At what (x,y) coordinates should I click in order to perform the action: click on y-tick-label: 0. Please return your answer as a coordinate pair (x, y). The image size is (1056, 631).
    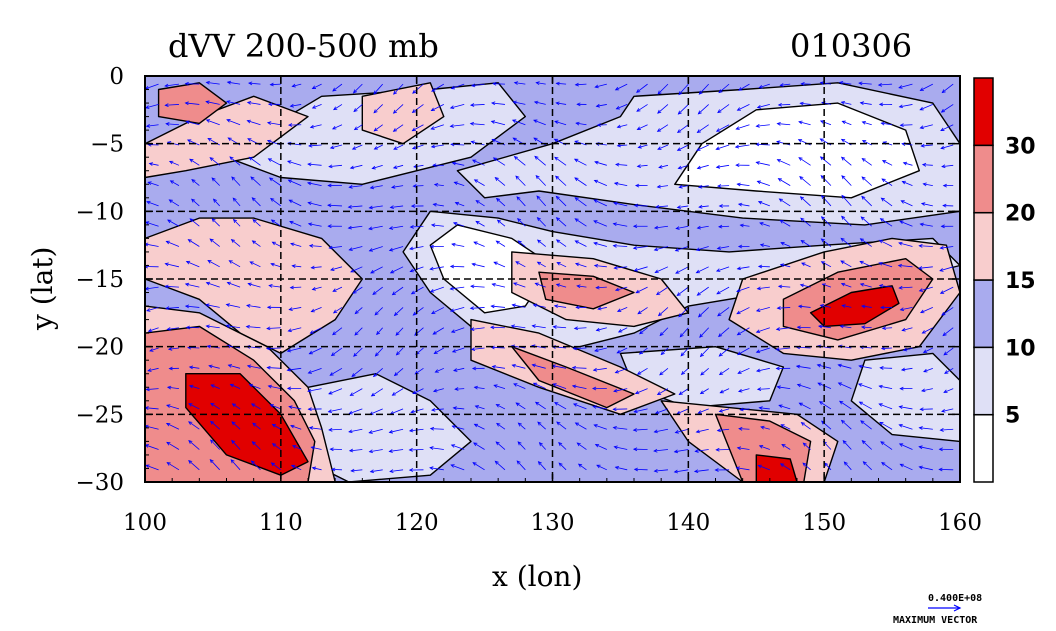
    Looking at the image, I should click on (116, 77).